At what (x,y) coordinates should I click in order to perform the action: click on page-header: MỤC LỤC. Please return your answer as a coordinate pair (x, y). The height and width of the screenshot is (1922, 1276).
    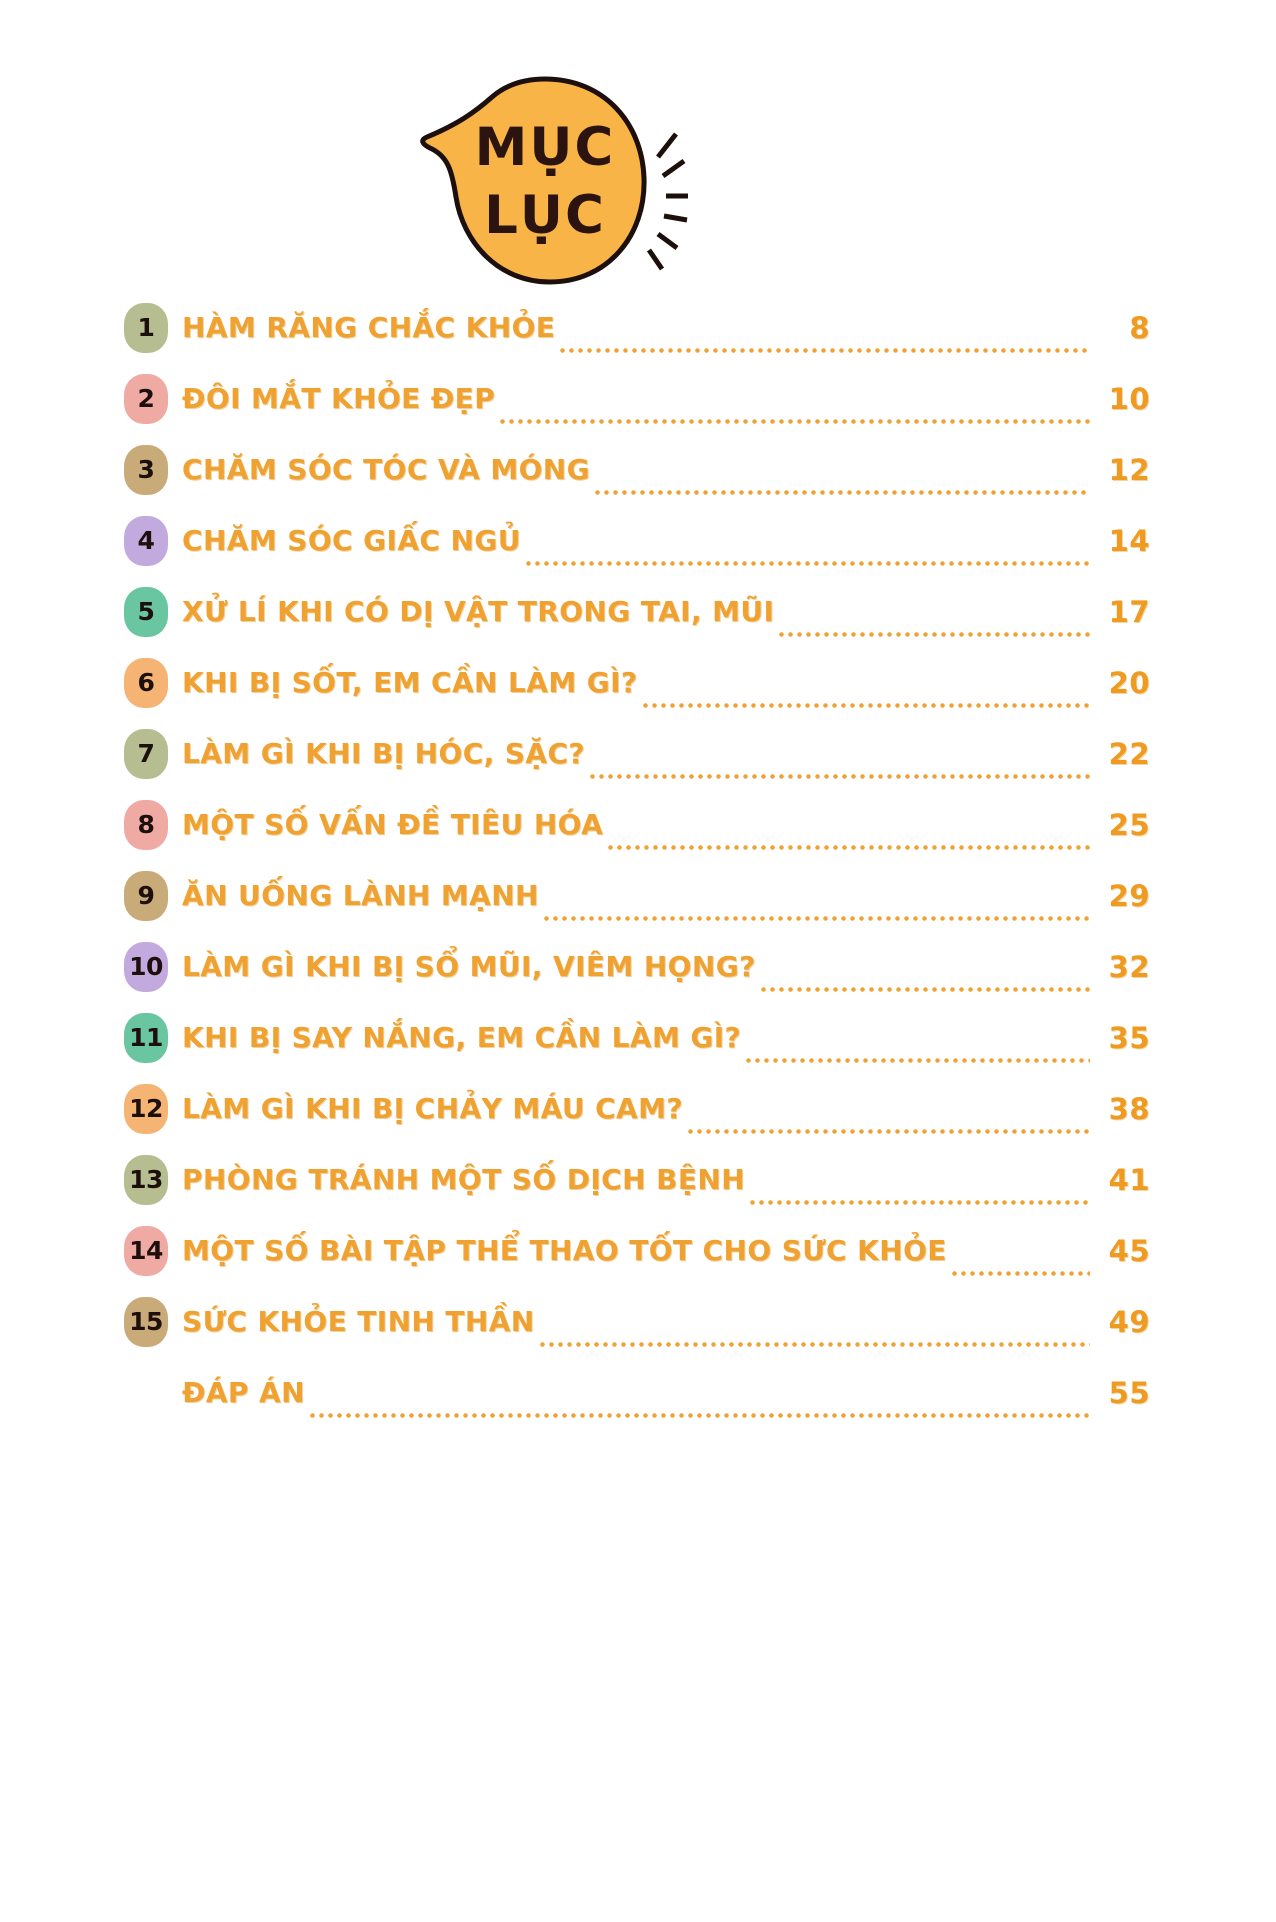
    Looking at the image, I should click on (638, 180).